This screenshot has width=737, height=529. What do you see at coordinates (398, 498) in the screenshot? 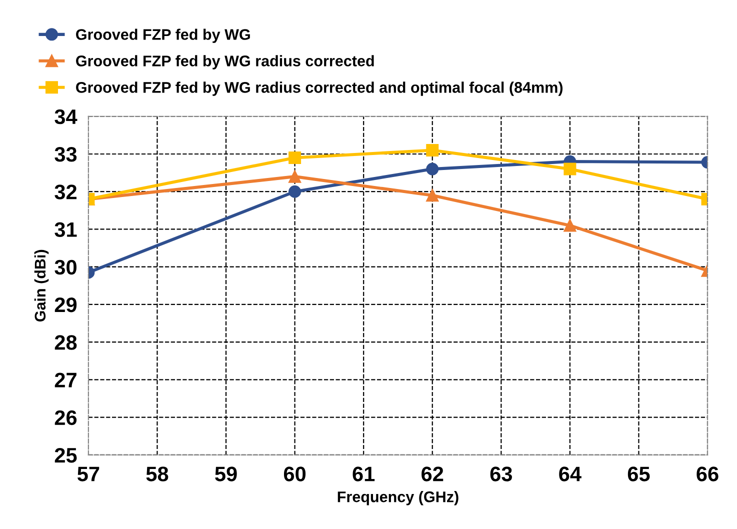
I see `x-axis-title: Frequency (GHz)` at bounding box center [398, 498].